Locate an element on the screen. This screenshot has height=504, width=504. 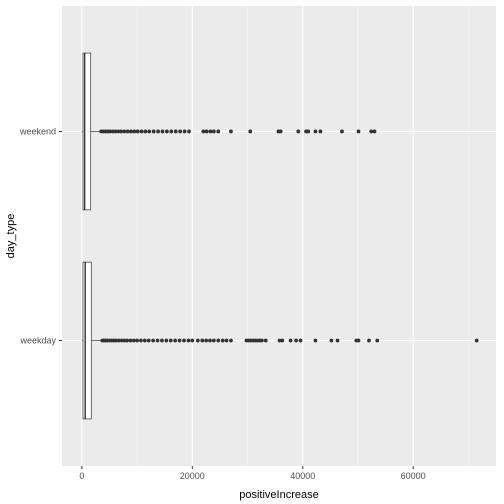
y-axis: weekday weekend is located at coordinates (40, 236).